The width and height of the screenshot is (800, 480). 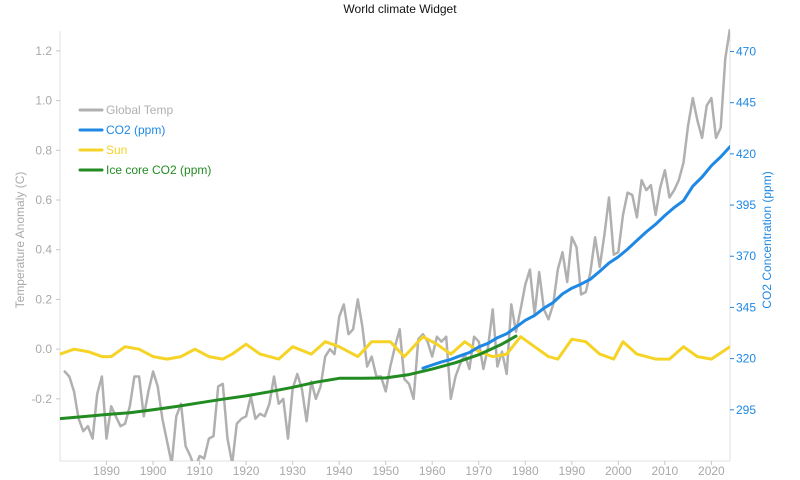 I want to click on x-tick-label: 1900, so click(x=153, y=471).